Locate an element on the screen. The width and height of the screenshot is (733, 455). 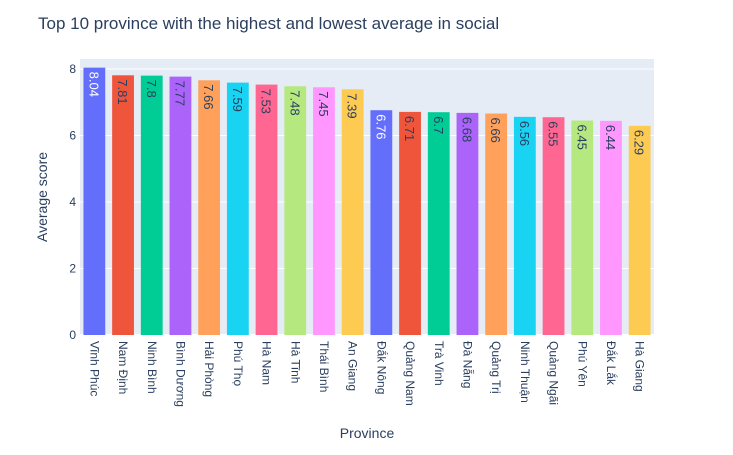
bar-value-label: 7.45 is located at coordinates (323, 103).